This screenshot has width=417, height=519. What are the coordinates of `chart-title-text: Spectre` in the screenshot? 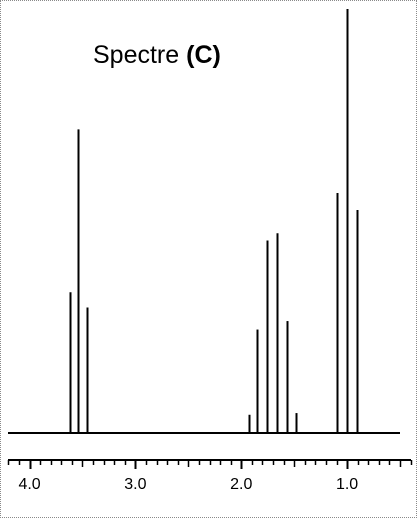 It's located at (136, 55).